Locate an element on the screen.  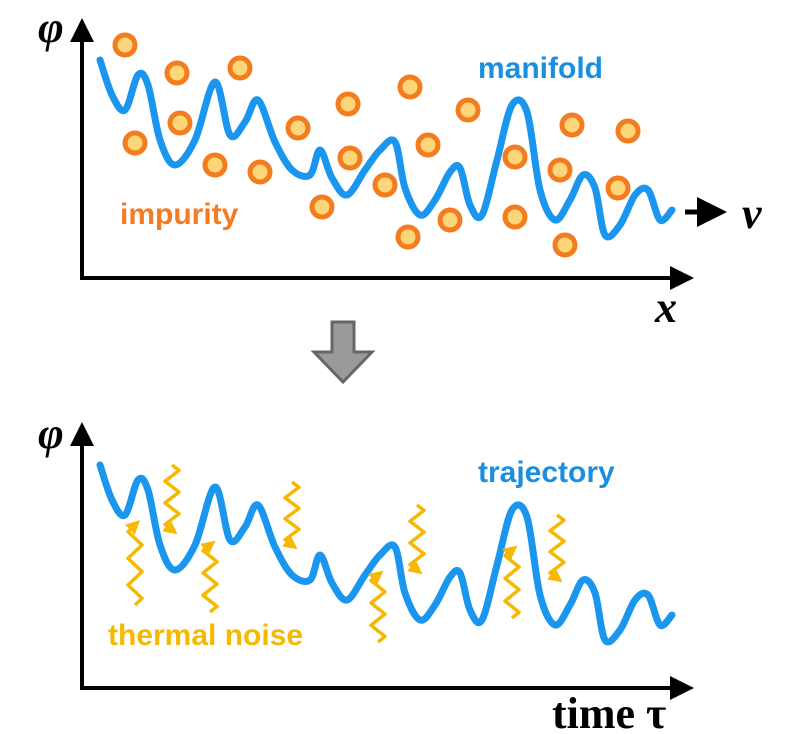
thermal-noise is located at coordinates (345, 553).